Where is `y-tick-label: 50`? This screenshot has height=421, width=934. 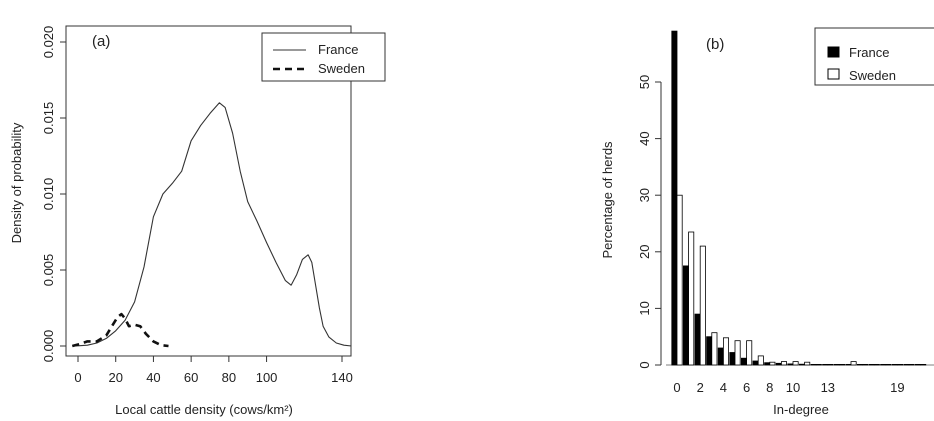
y-tick-label: 50 is located at coordinates (644, 82).